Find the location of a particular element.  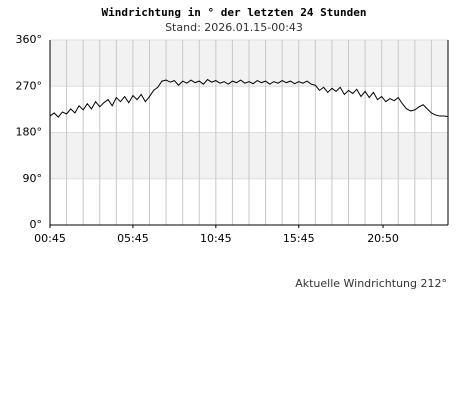

chart-subtitle: Stand: 2026.01.15-00:43 is located at coordinates (234, 27).